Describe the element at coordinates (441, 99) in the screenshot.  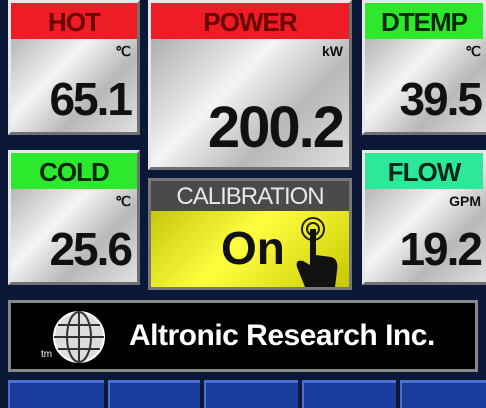
I see `panel-value: 39.5` at that location.